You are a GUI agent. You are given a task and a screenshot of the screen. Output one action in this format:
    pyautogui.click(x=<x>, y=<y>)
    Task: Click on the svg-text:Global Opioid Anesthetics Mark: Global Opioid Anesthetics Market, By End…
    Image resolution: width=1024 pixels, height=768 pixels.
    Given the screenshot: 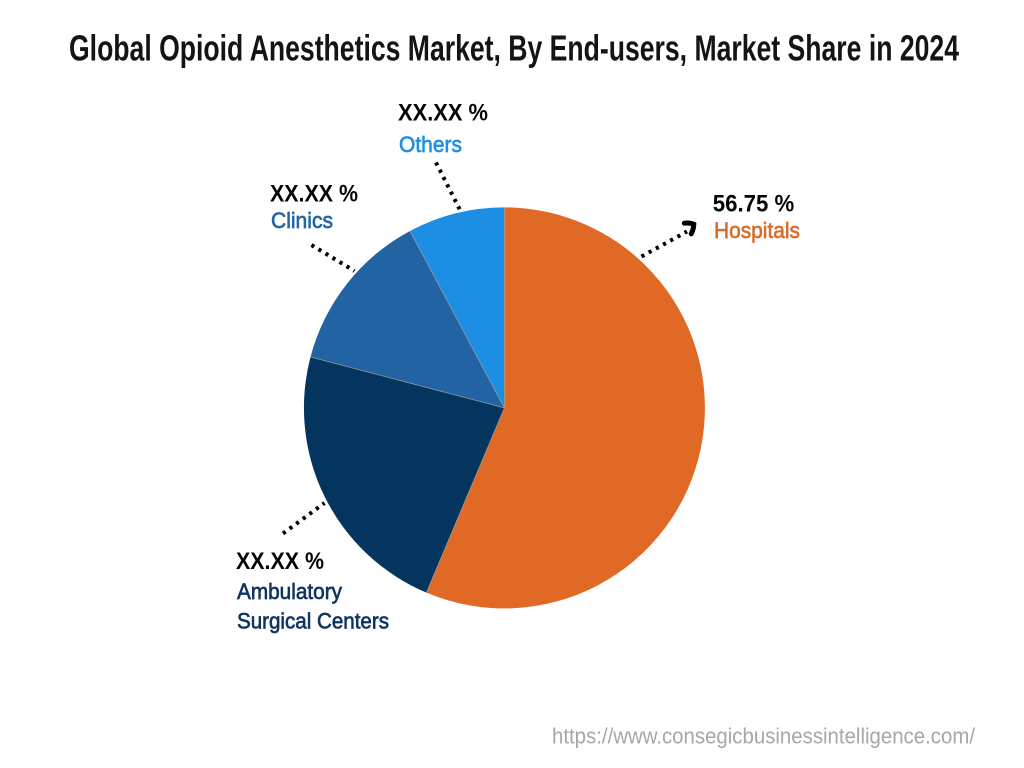 What is the action you would take?
    pyautogui.click(x=514, y=48)
    